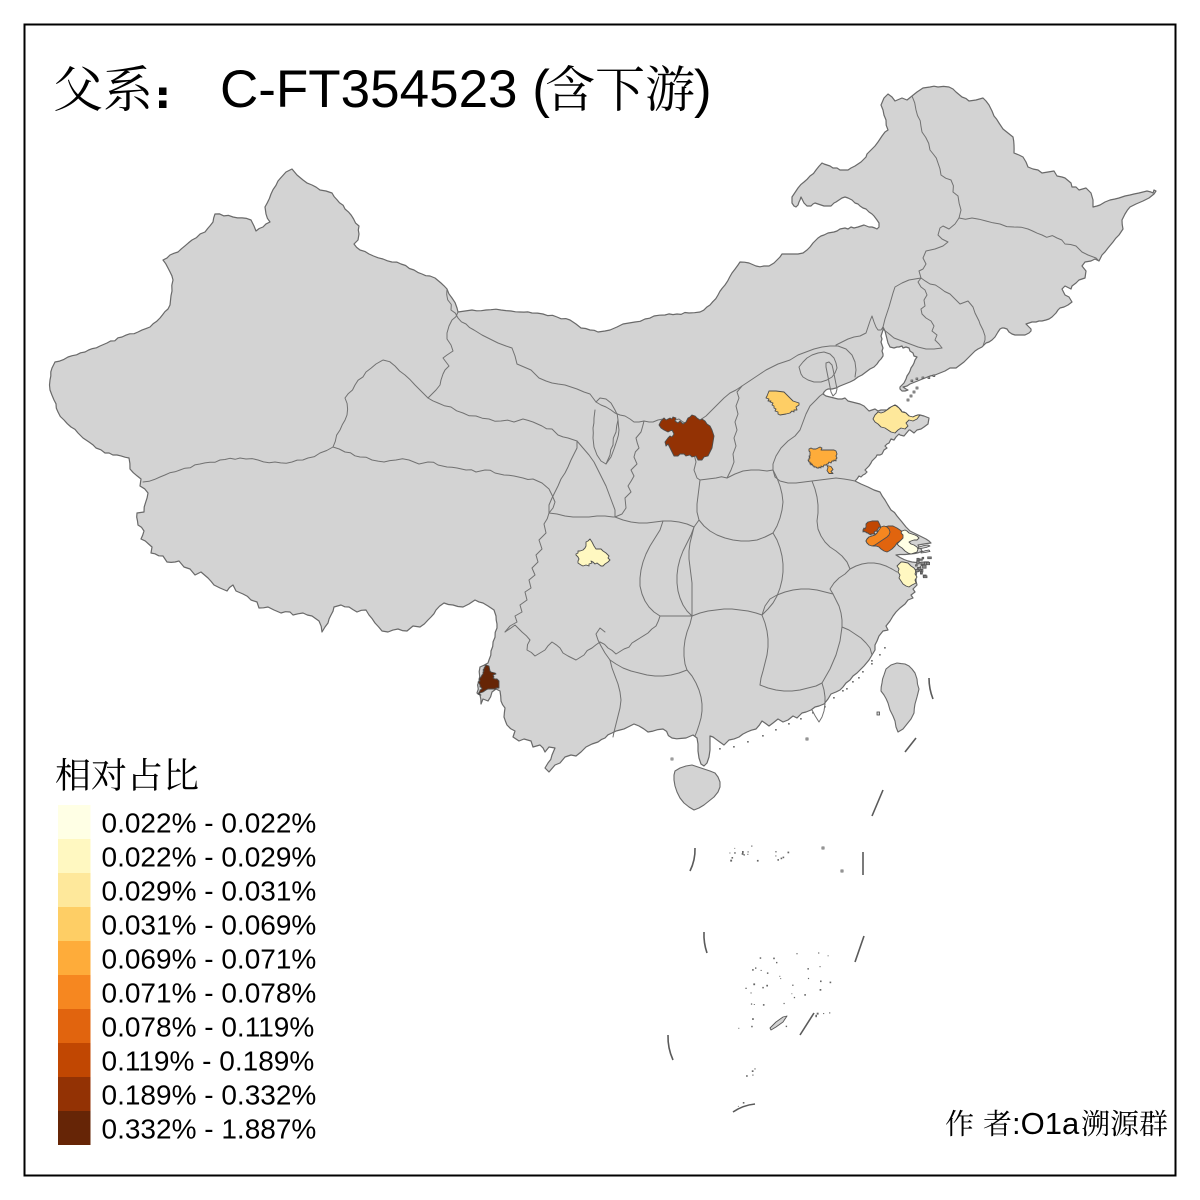 This screenshot has height=1200, width=1200. Describe the element at coordinates (209, 993) in the screenshot. I see `svg-text: 0.071% - 0.078%` at that location.